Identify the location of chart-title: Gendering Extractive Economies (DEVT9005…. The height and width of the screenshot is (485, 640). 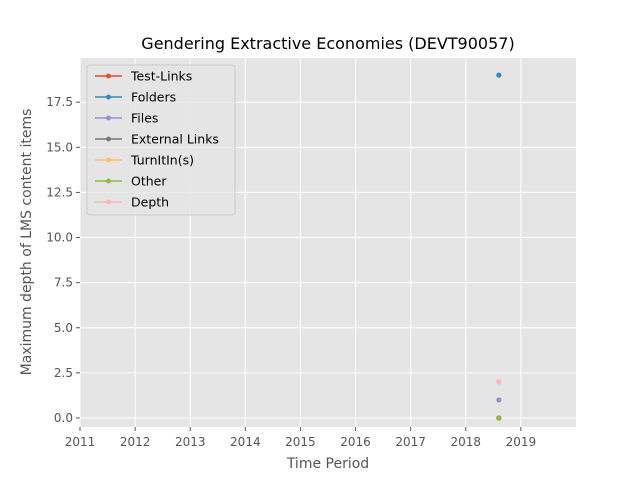
(327, 43).